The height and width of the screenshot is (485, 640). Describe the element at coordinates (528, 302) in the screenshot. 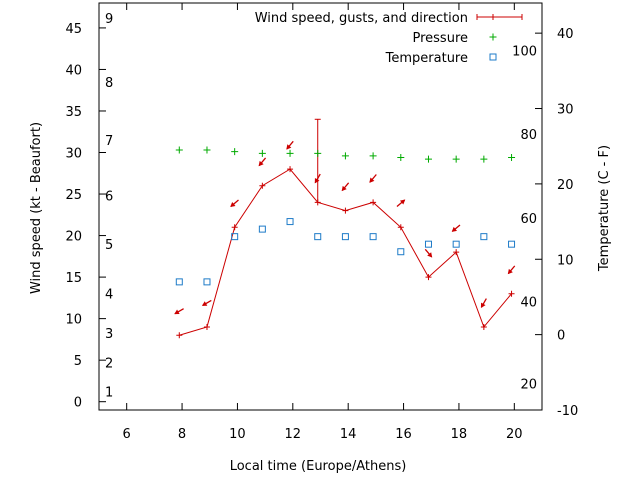

I see `fahrenheit-label: 40` at that location.